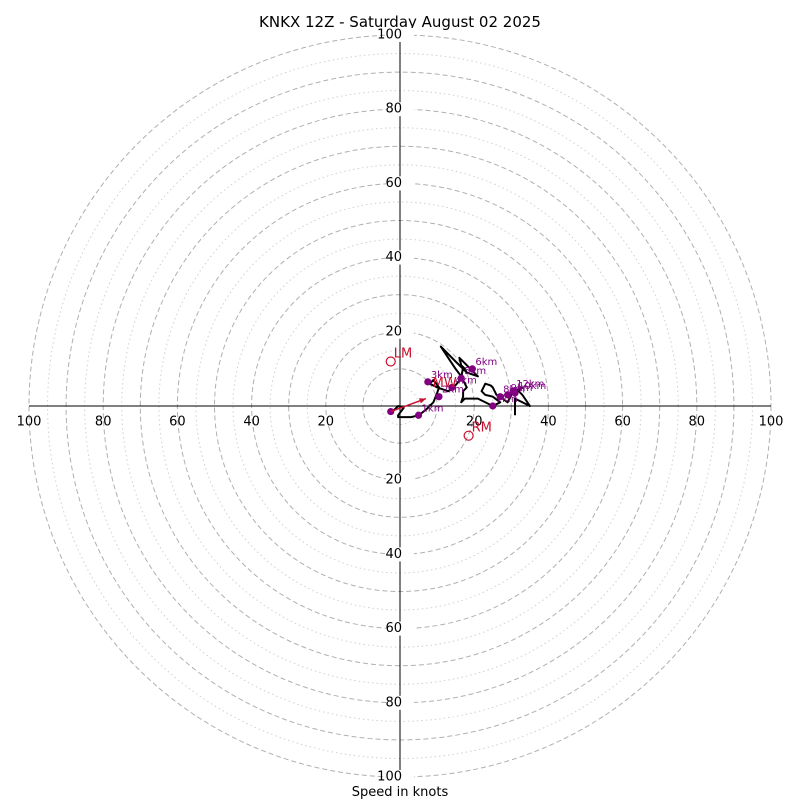 The width and height of the screenshot is (800, 800). I want to click on height-label-4km: 4km, so click(466, 380).